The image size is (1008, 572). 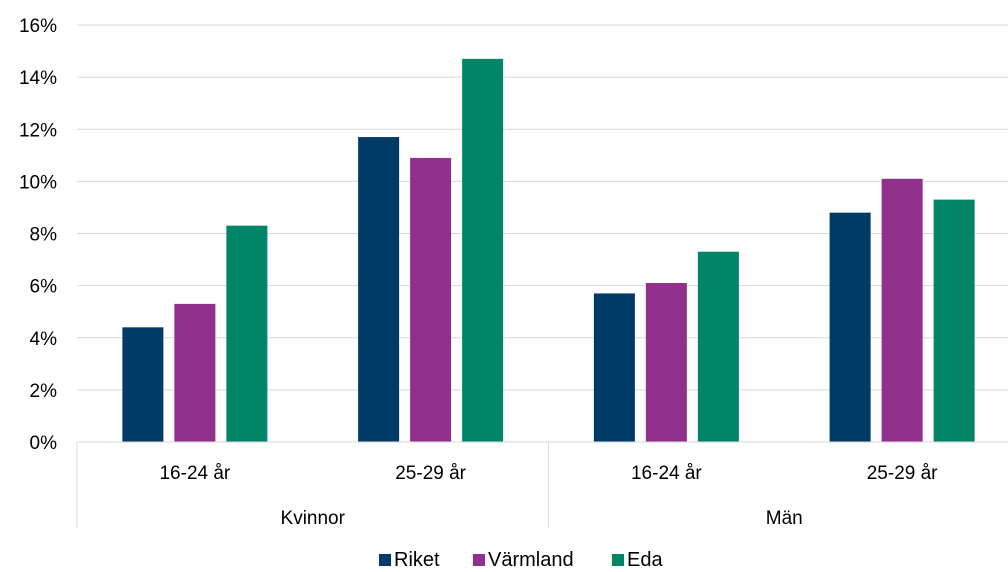 I want to click on y-tick-label: 10%, so click(x=38, y=182).